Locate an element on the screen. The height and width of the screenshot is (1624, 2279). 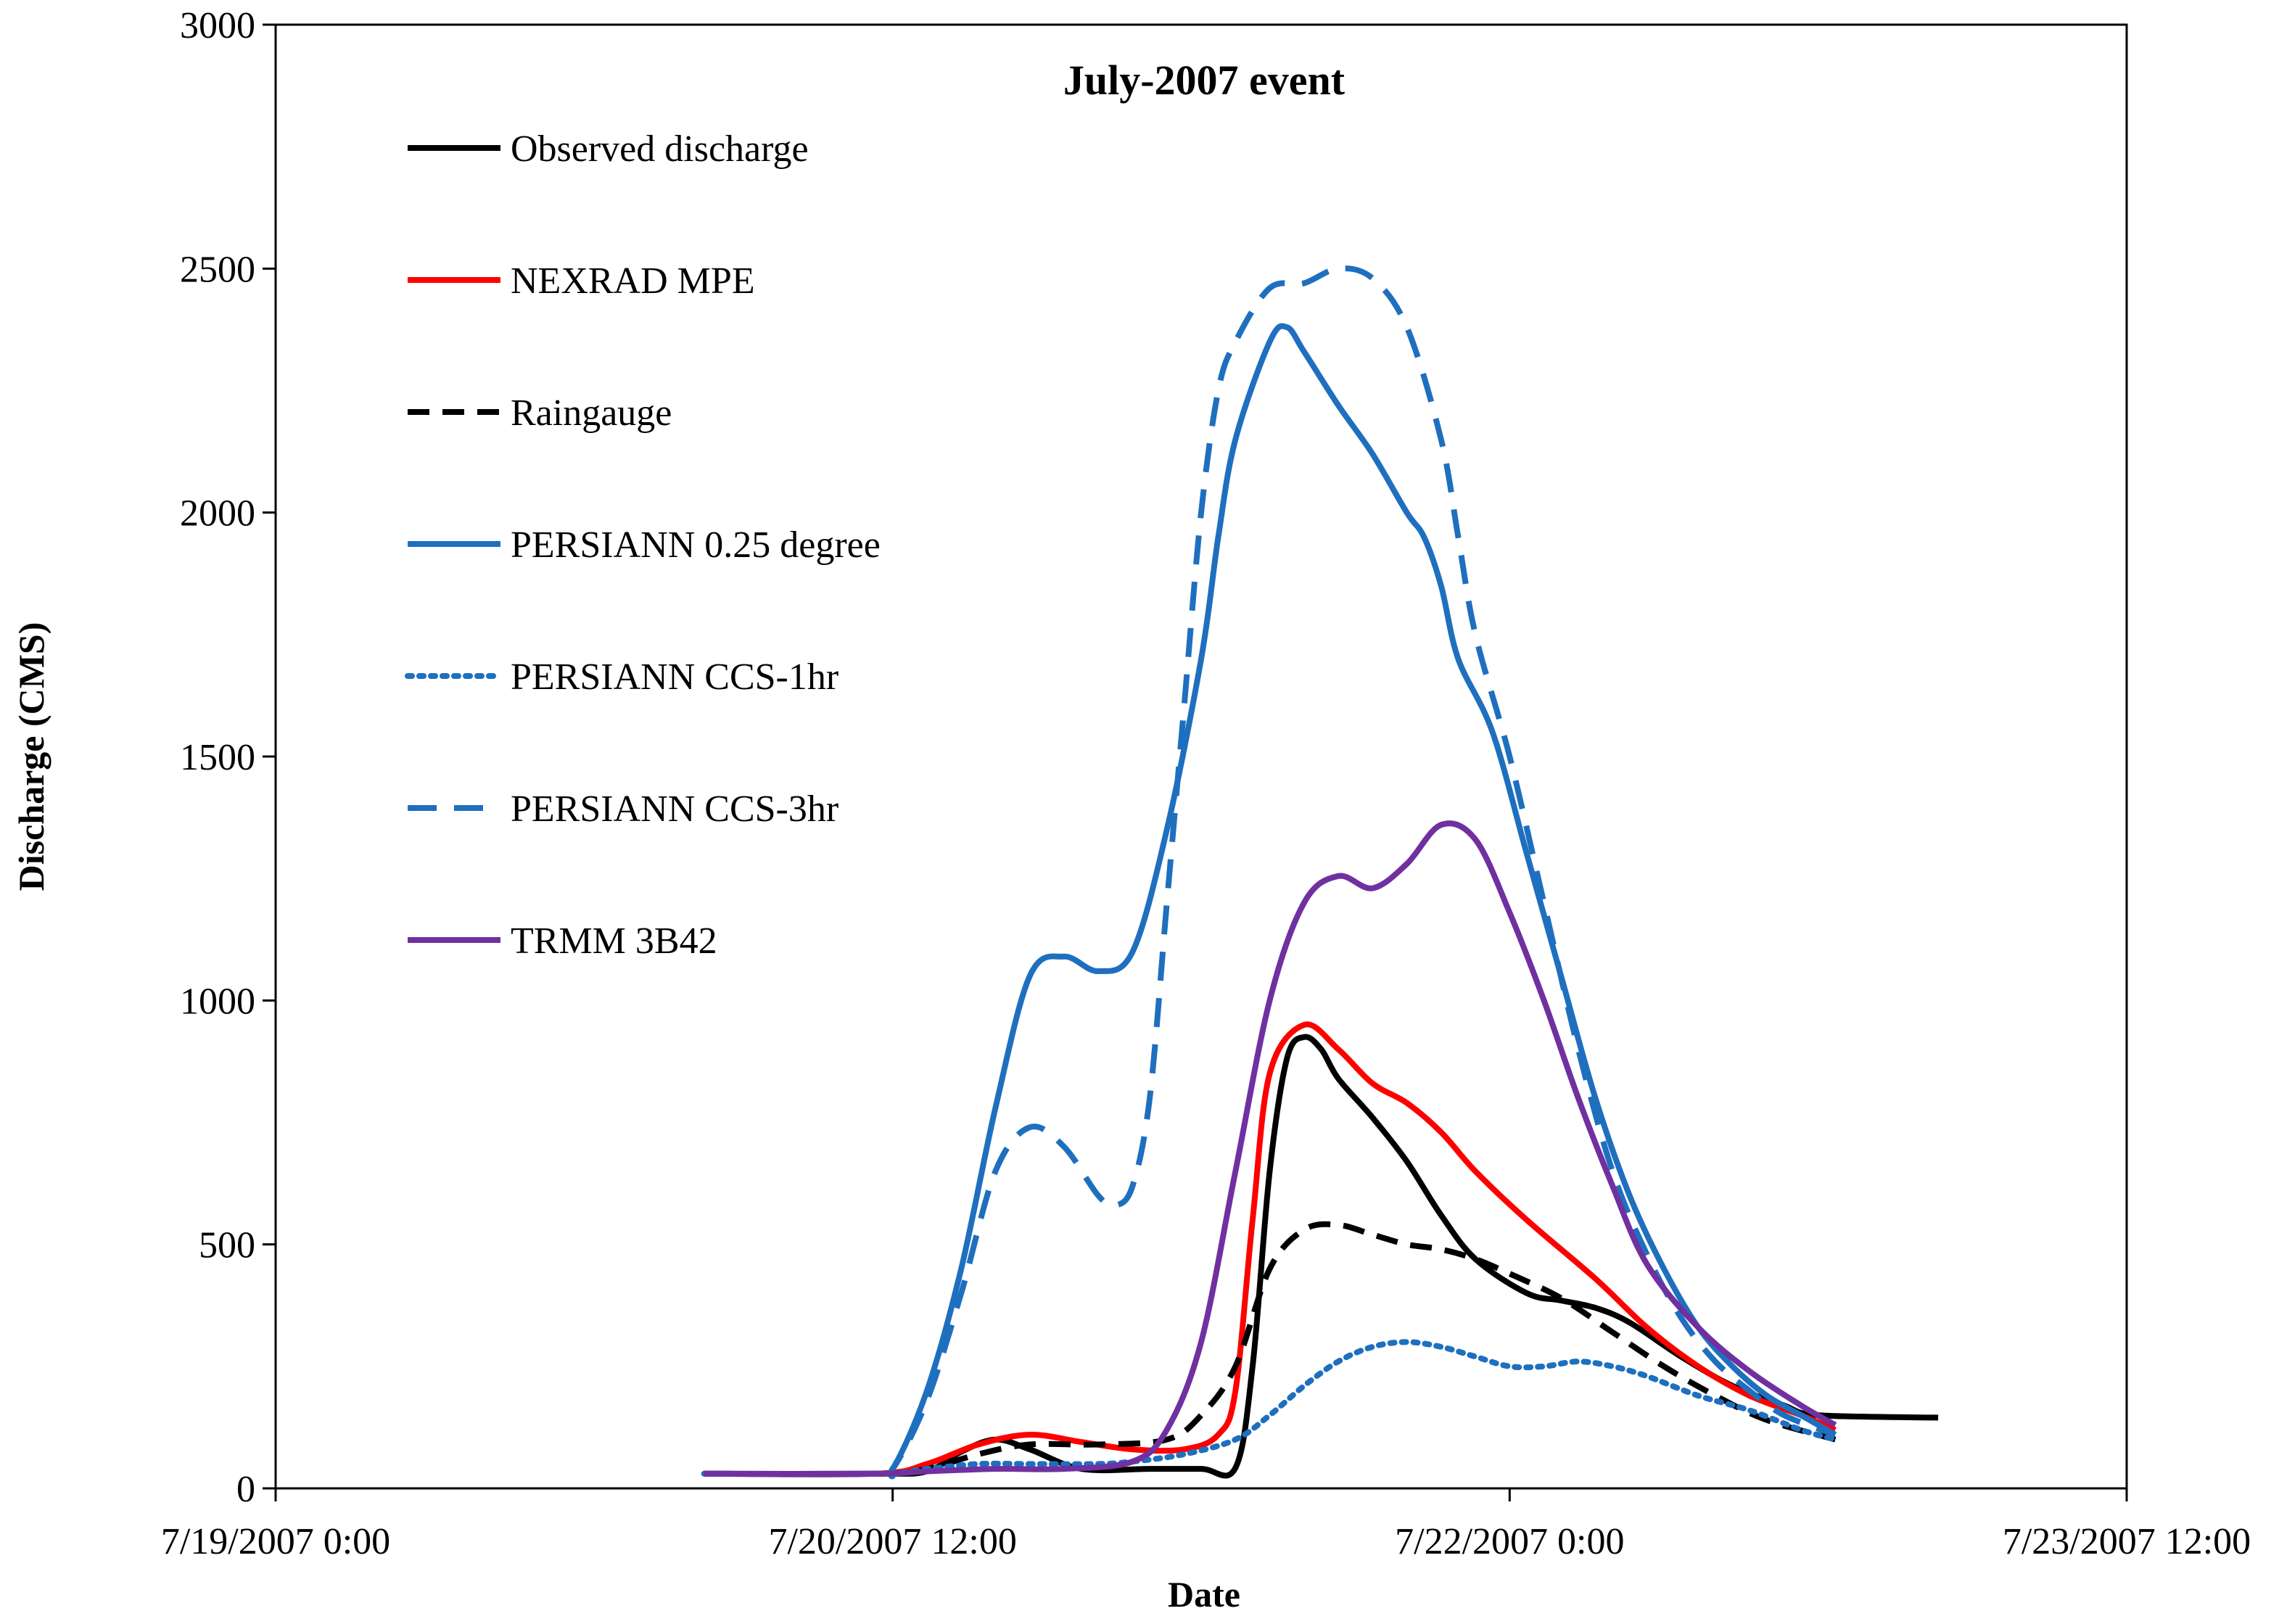
legend-label-trmm-3b42: TRMM 3B42 is located at coordinates (614, 941).